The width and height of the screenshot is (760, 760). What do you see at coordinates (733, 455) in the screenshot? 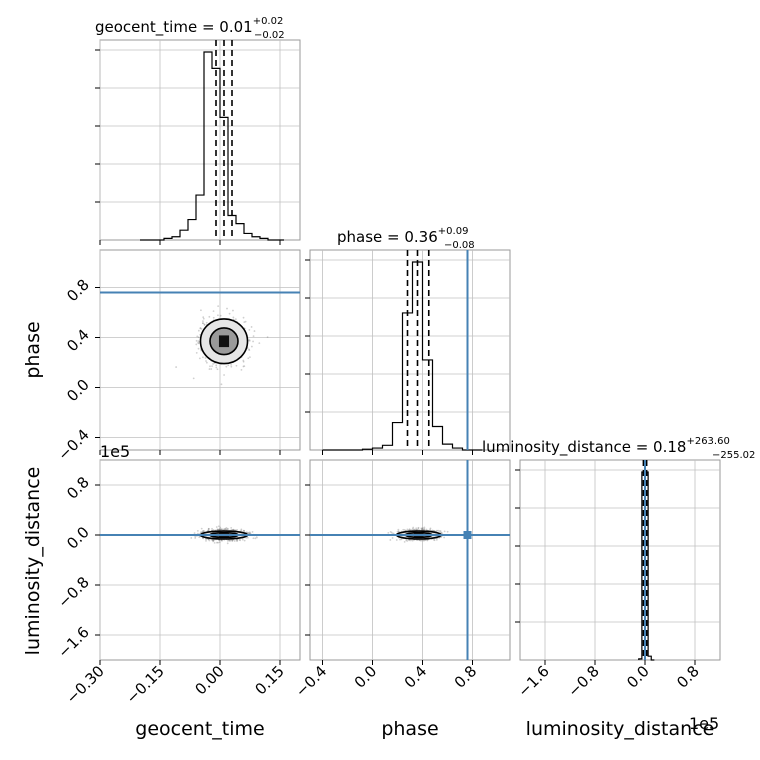
I see `title-luminosity_distance-sub: −255.02` at bounding box center [733, 455].